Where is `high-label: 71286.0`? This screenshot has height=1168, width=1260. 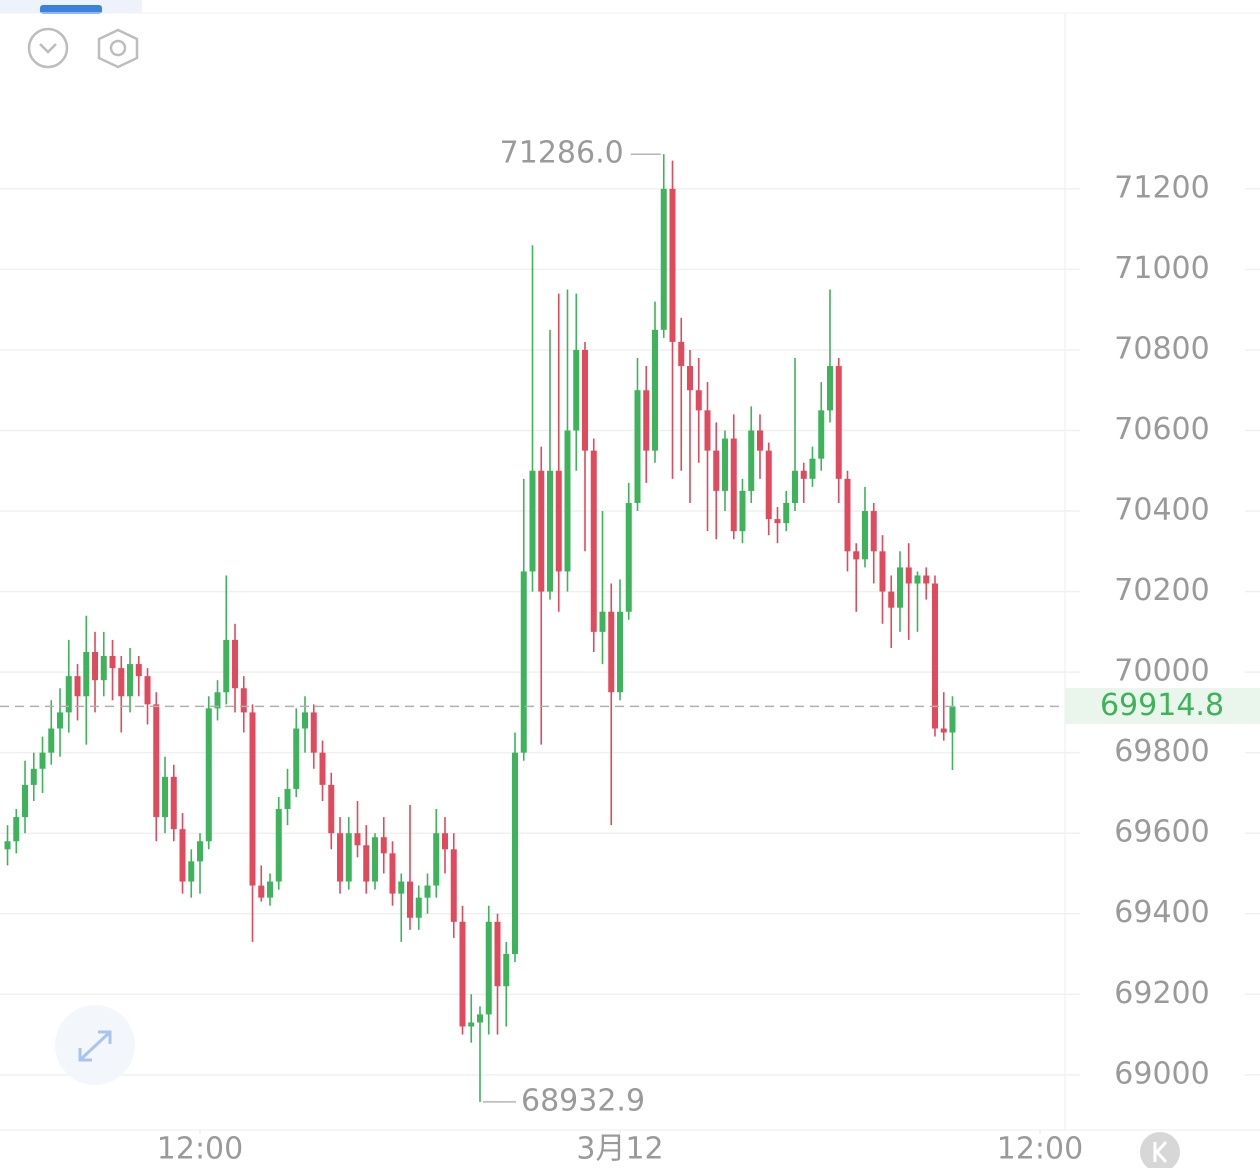 high-label: 71286.0 is located at coordinates (562, 153).